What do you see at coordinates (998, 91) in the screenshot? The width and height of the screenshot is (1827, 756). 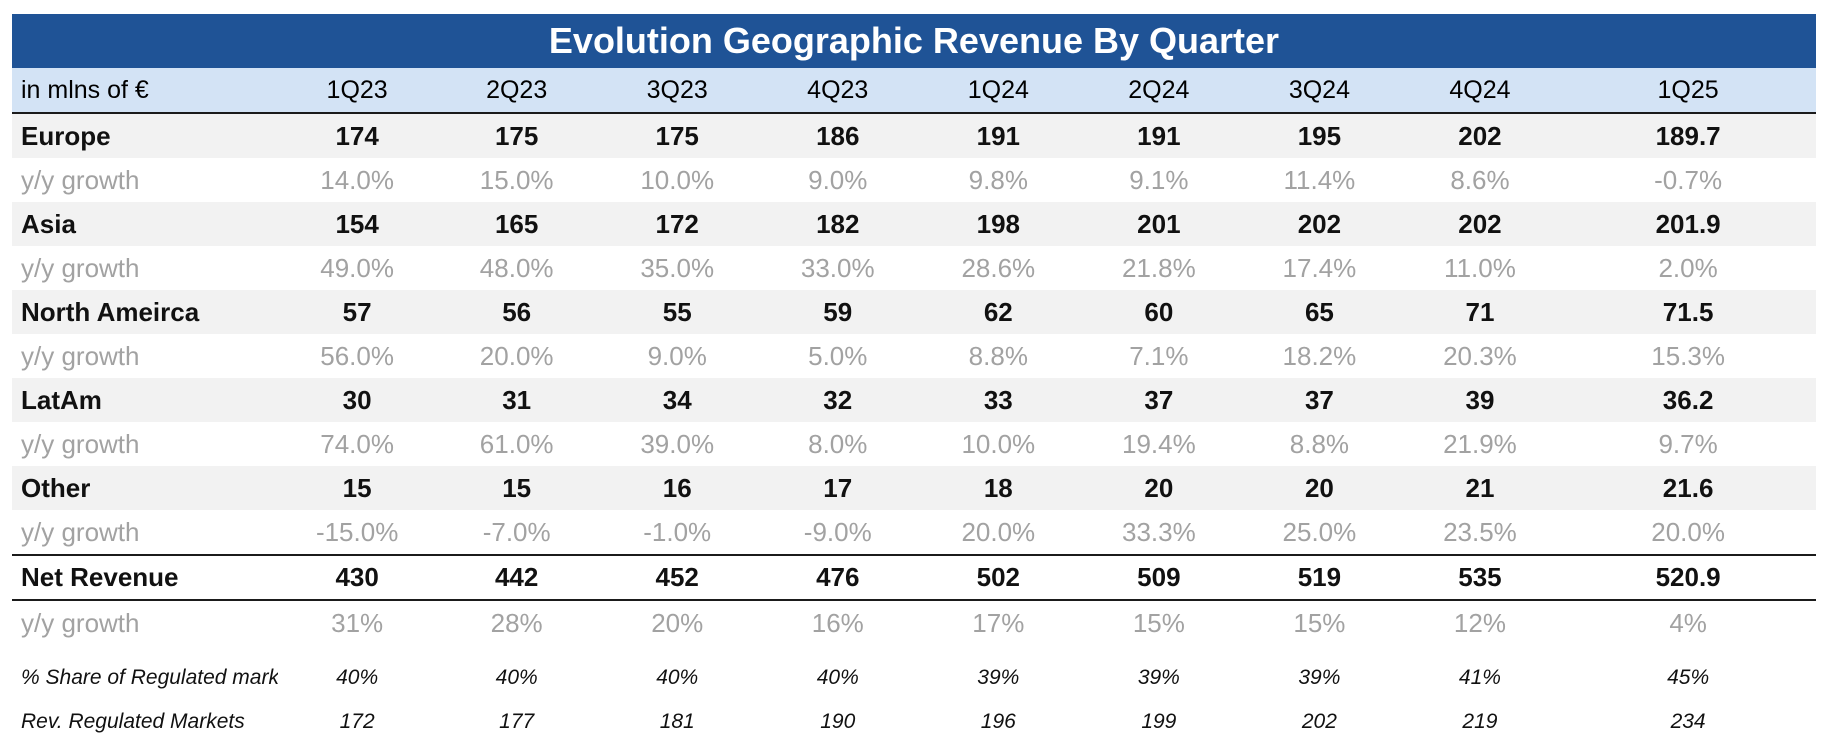 I see `column-header: 1Q24` at bounding box center [998, 91].